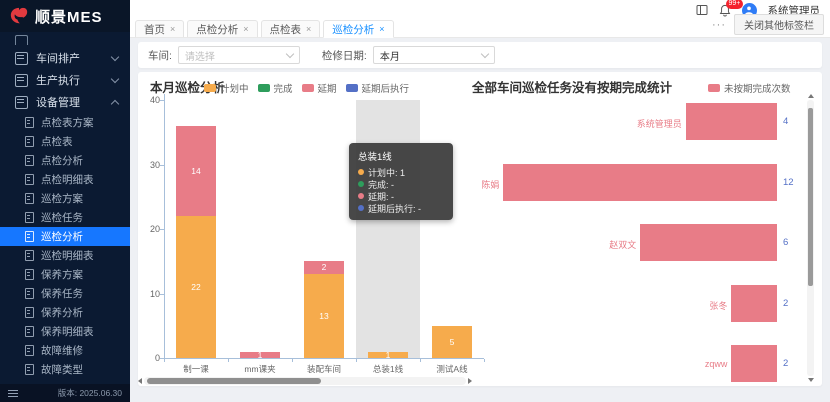 The image size is (830, 402). I want to click on tooltip-row: 延期后执行: -, so click(401, 208).